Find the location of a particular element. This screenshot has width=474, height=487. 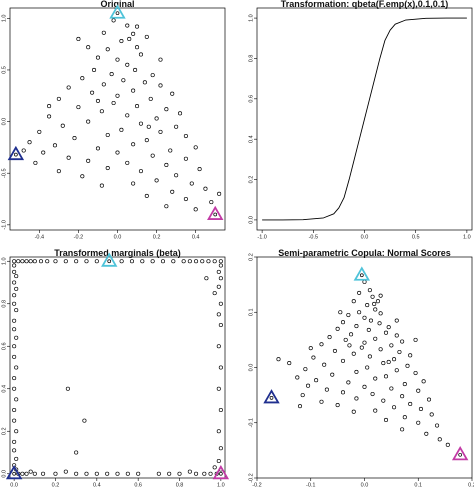

transformation-x-tick-label: 1.0 is located at coordinates (467, 238).